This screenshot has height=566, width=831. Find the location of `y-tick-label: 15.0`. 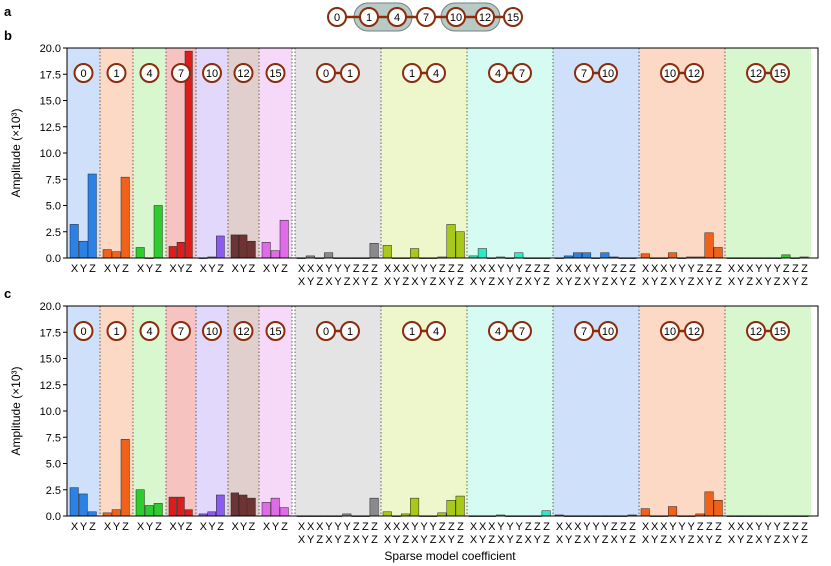

y-tick-label: 15.0 is located at coordinates (50, 102).